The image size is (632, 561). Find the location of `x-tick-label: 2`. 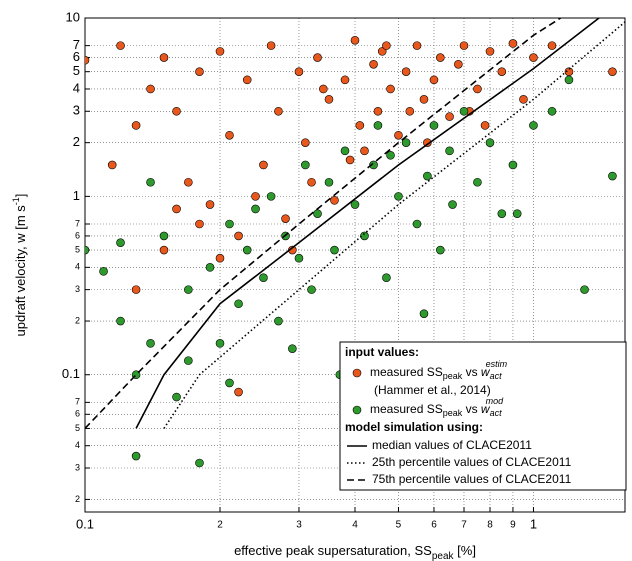

x-tick-label: 2 is located at coordinates (220, 525).